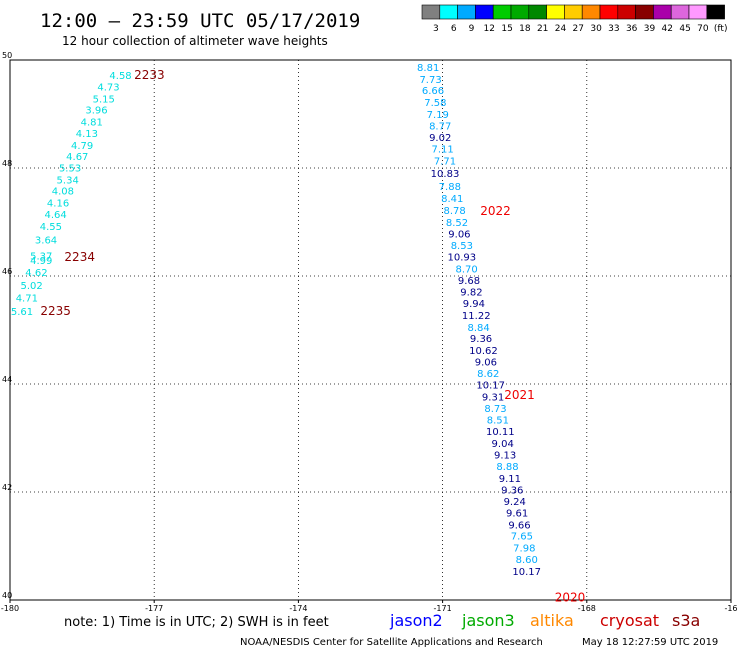 Image resolution: width=740 pixels, height=650 pixels. I want to click on x-tick-label: -174, so click(298, 608).